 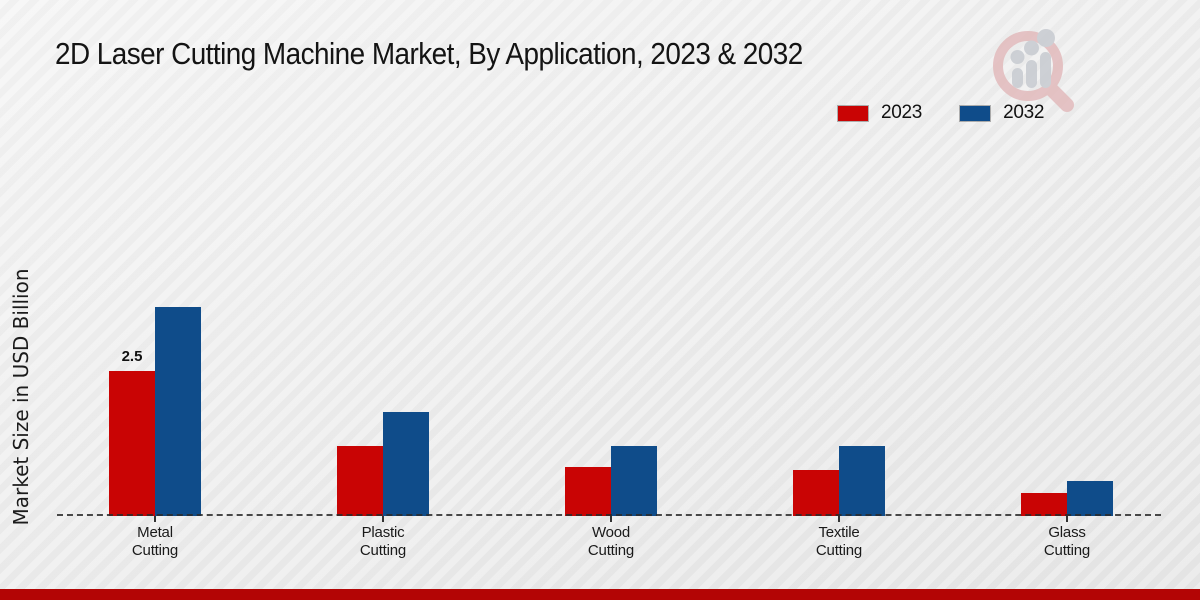 I want to click on legend-label-2023: 2023, so click(x=902, y=112).